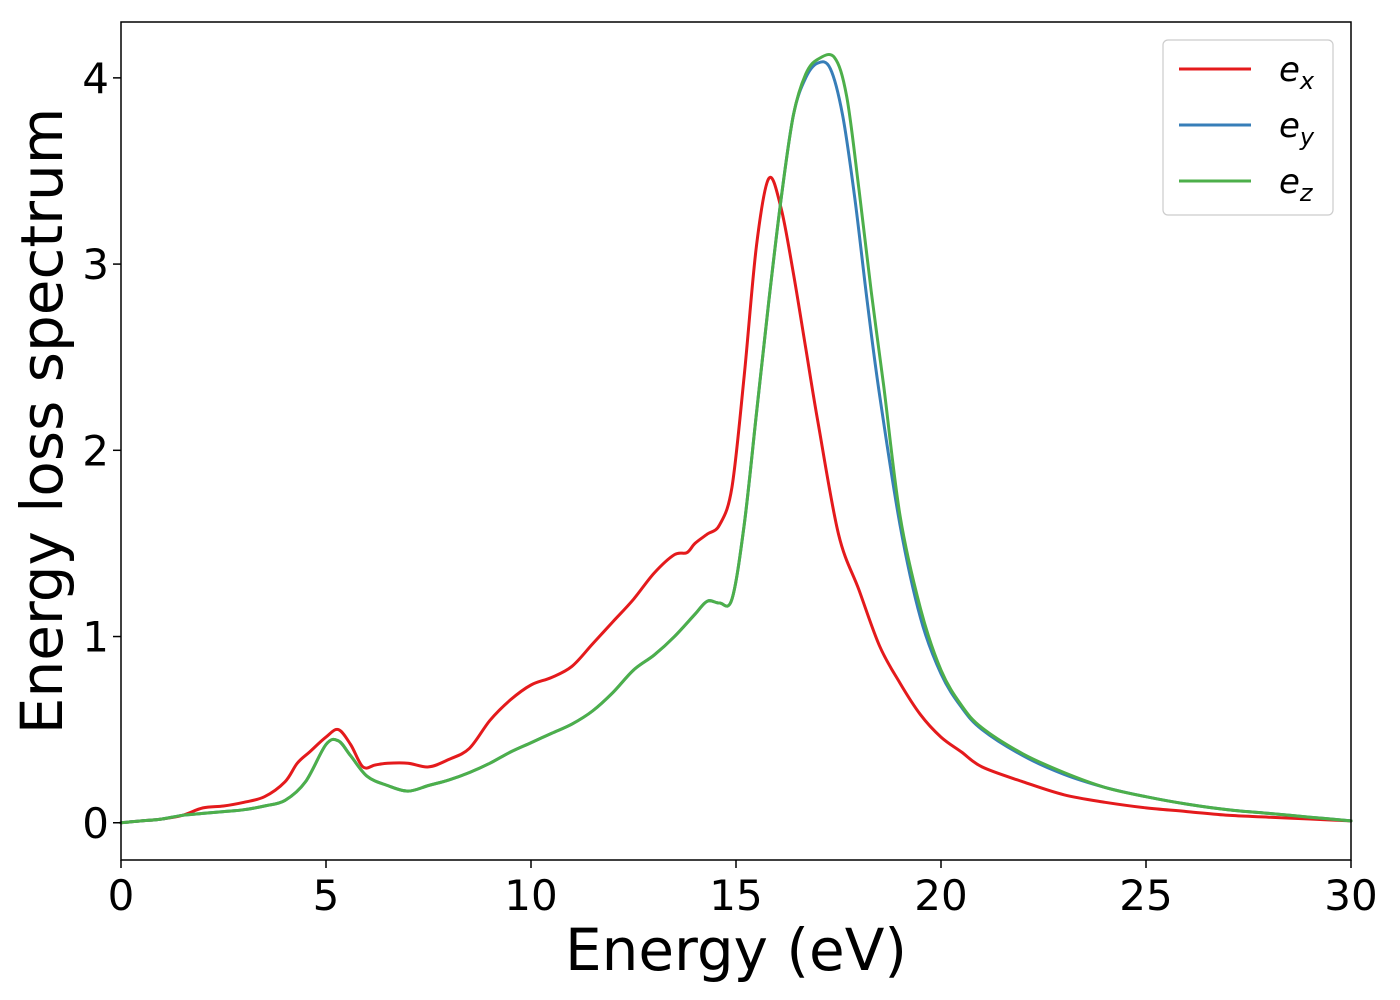 The image size is (1400, 1000). I want to click on y-axis-ticks: 0 1 2 3 4, so click(101, 451).